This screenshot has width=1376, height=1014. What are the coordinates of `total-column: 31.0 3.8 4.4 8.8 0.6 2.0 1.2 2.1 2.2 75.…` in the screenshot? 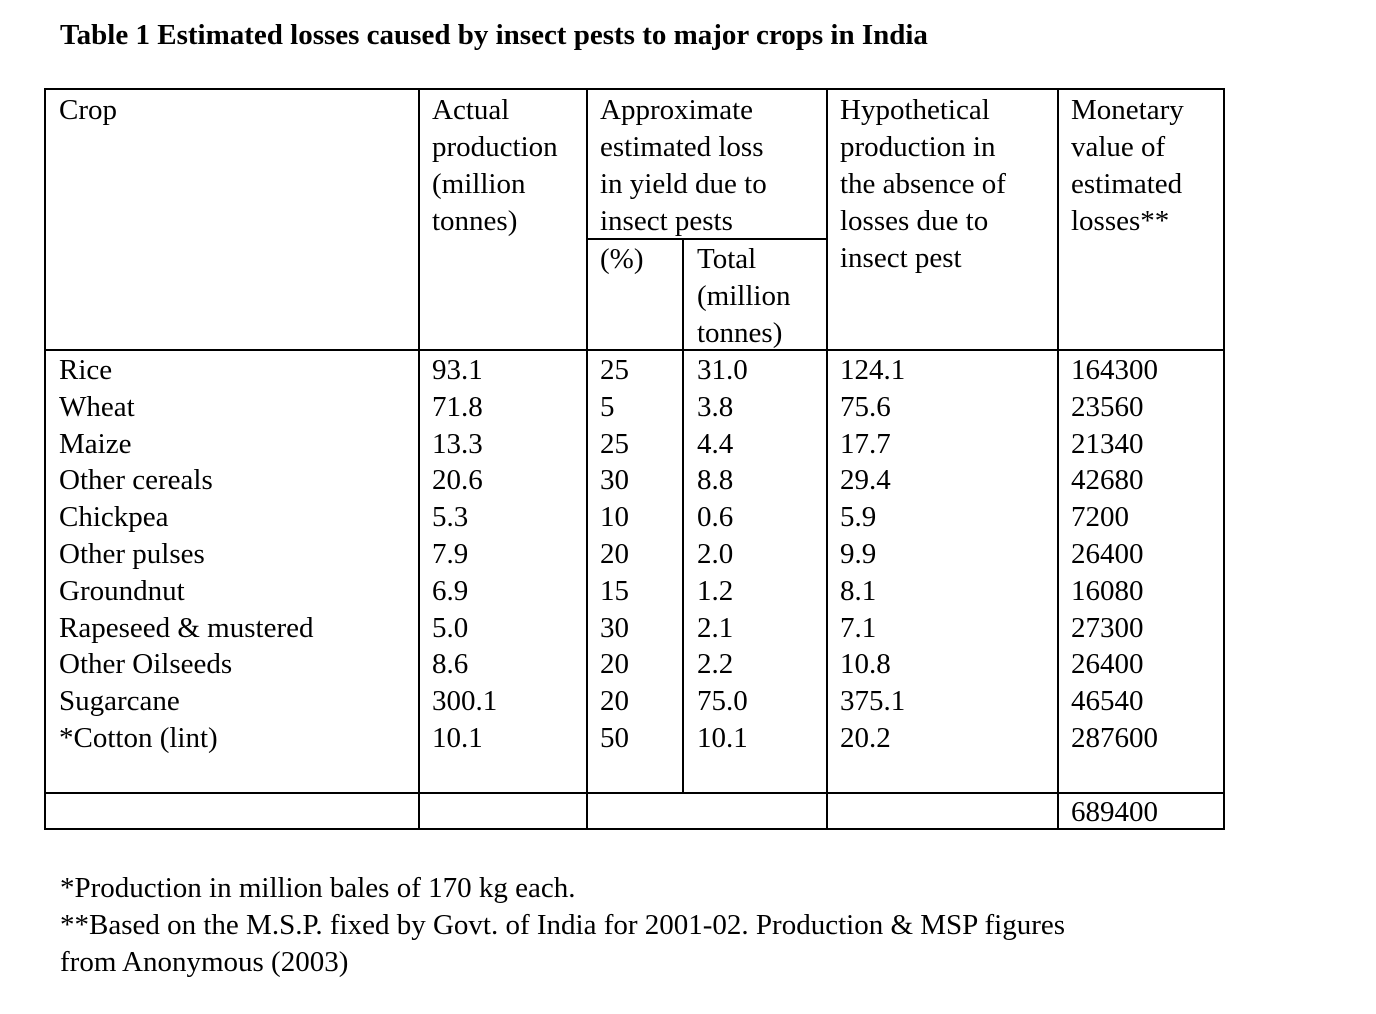 It's located at (722, 554).